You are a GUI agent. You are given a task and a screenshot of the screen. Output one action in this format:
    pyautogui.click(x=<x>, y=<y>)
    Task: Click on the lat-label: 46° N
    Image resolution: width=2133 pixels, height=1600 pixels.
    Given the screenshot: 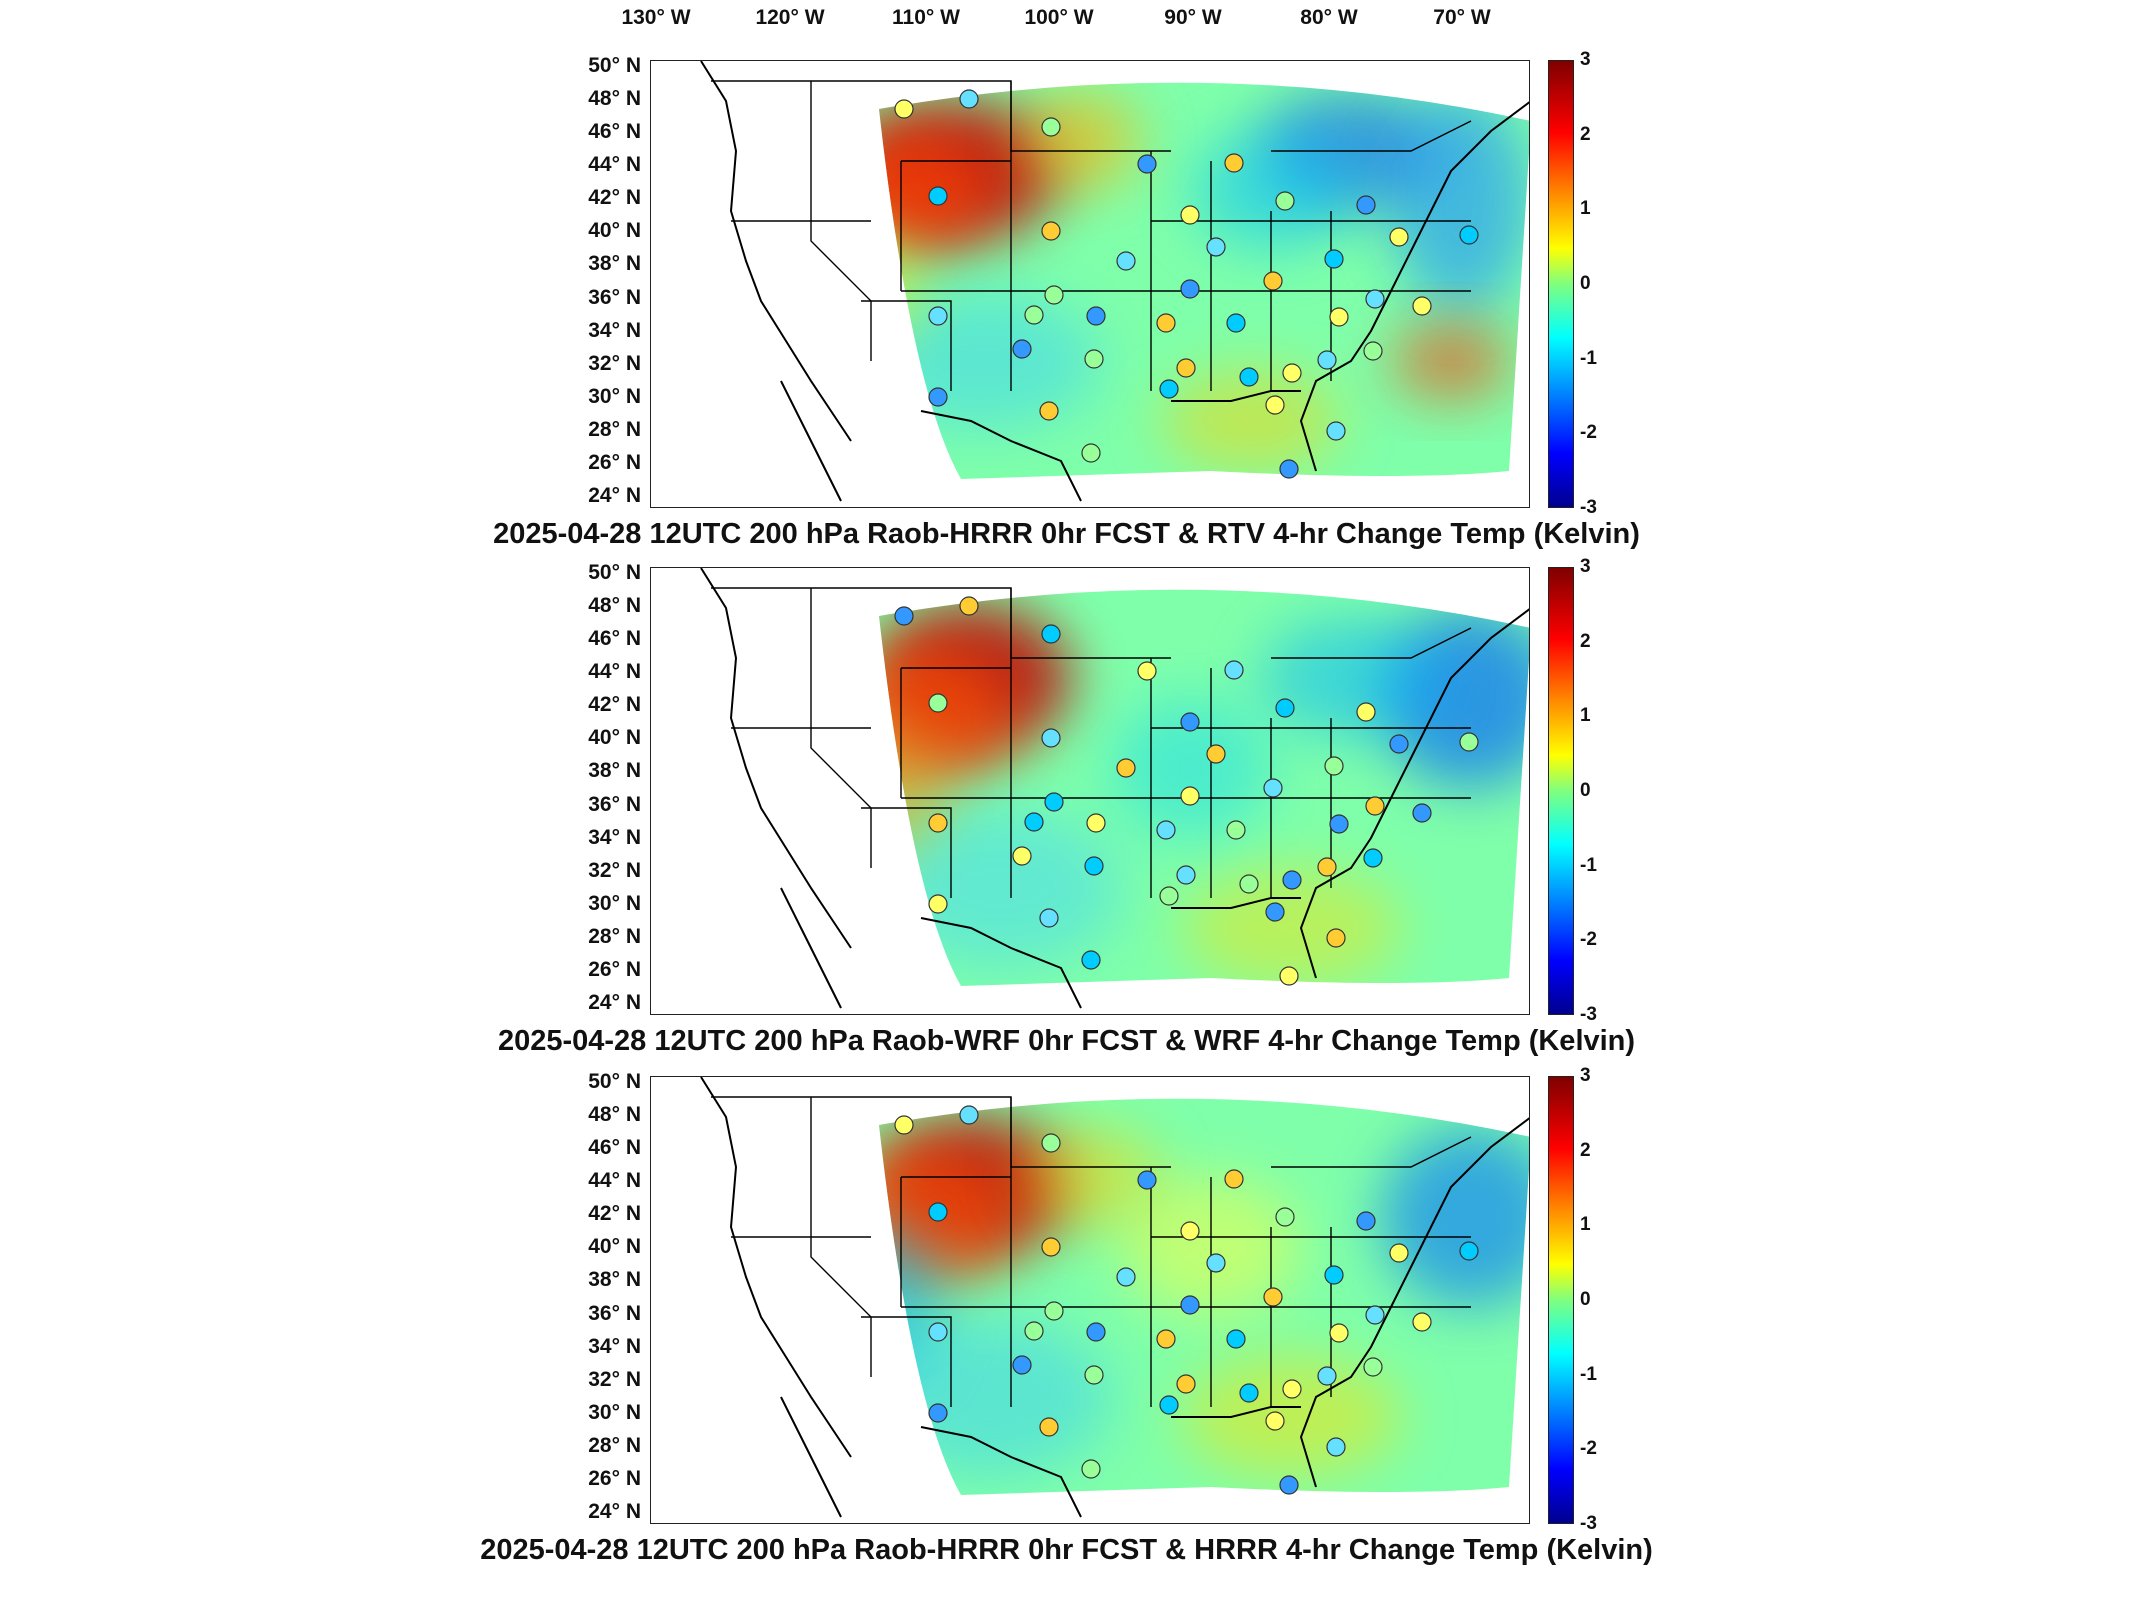 What is the action you would take?
    pyautogui.click(x=614, y=638)
    